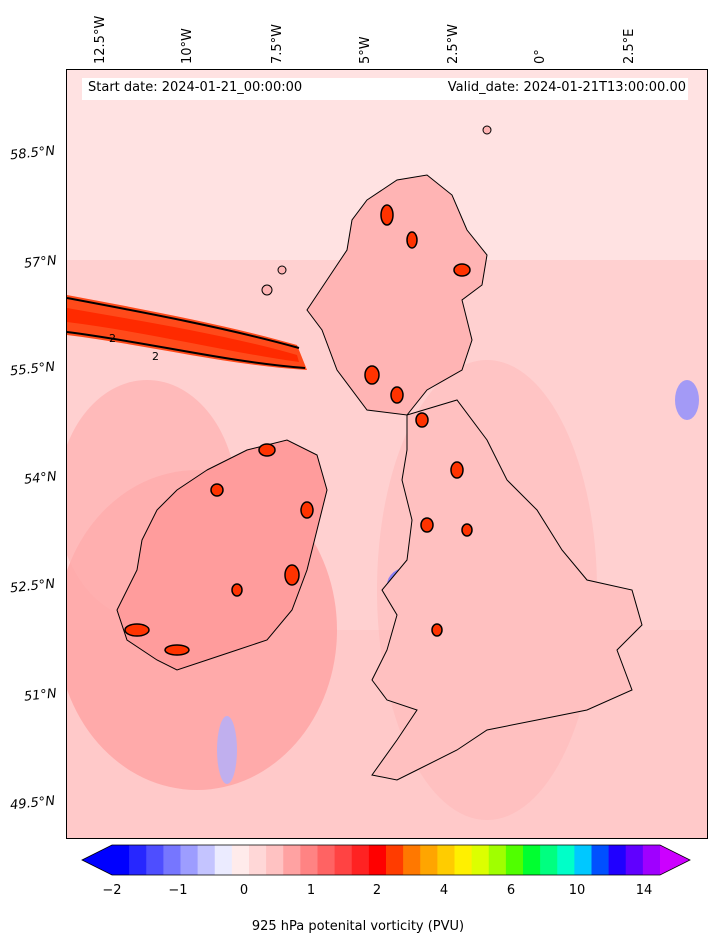  Describe the element at coordinates (32, 586) in the screenshot. I see `lat-label: 52.5°N` at that location.